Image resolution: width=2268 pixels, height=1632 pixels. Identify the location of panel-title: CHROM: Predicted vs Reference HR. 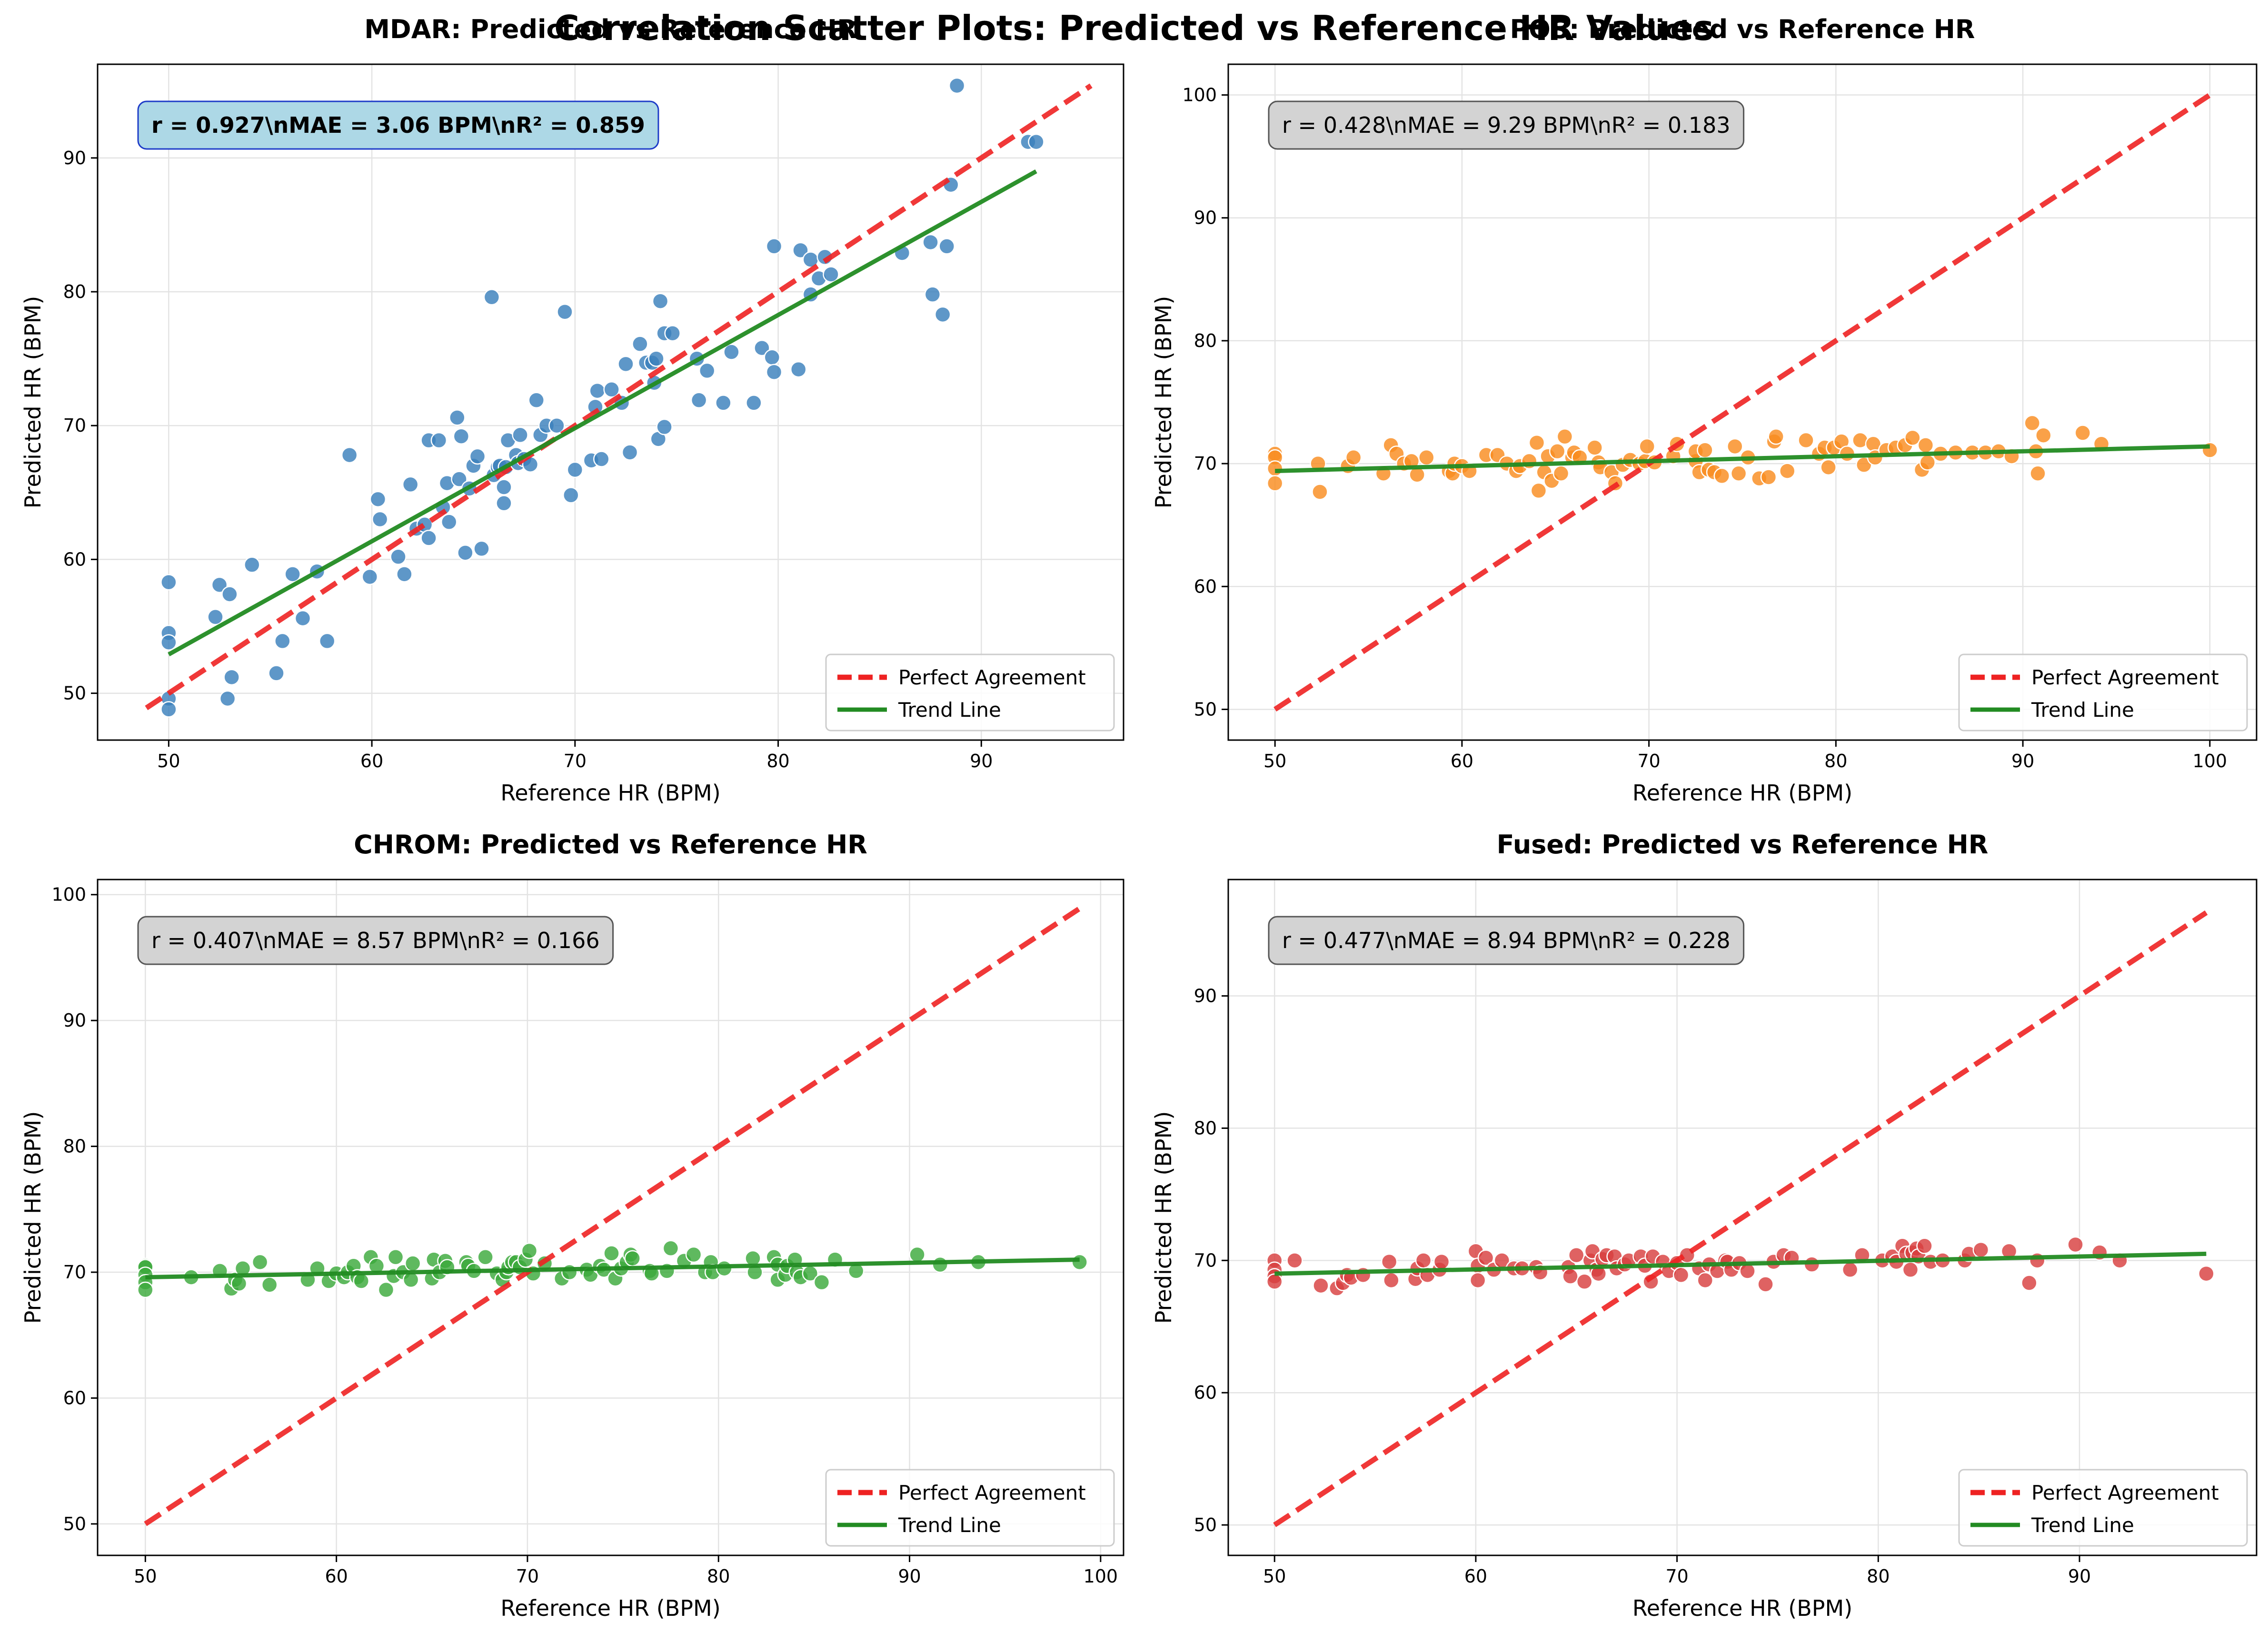
(610, 845).